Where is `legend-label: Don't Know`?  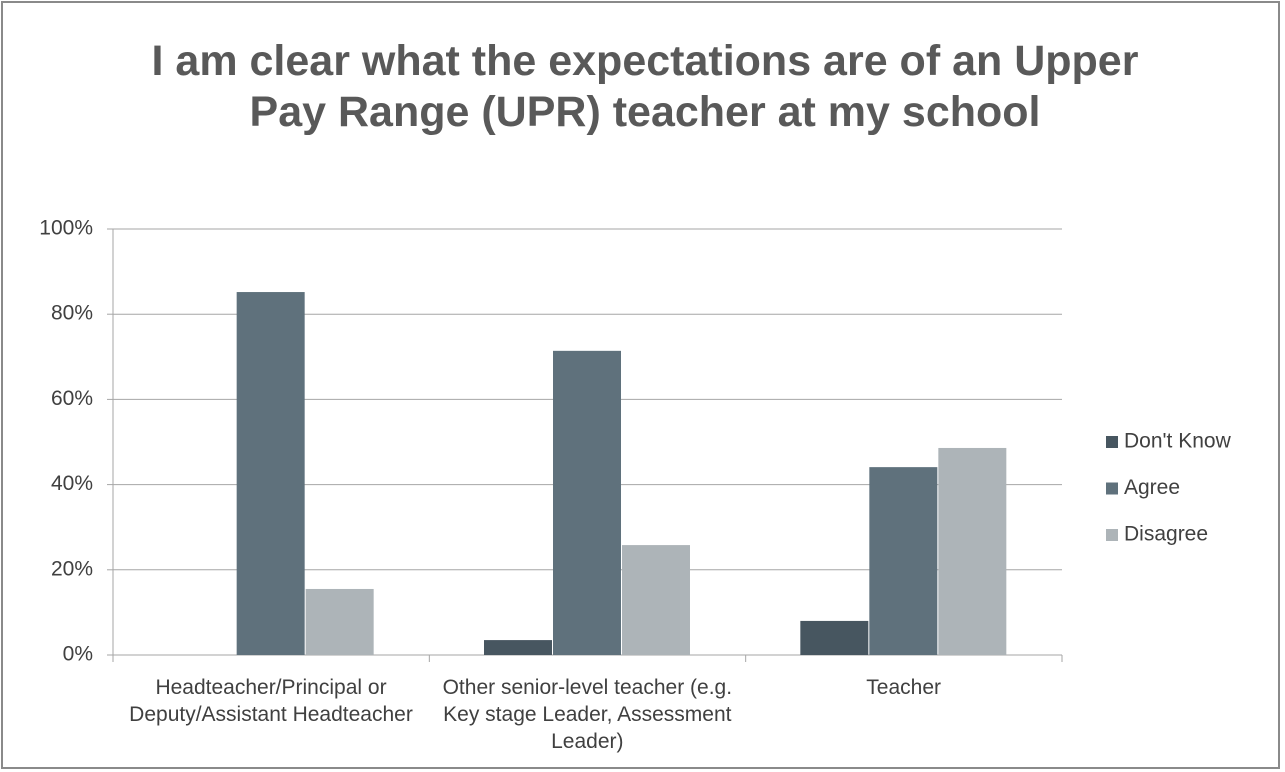
legend-label: Don't Know is located at coordinates (1178, 441).